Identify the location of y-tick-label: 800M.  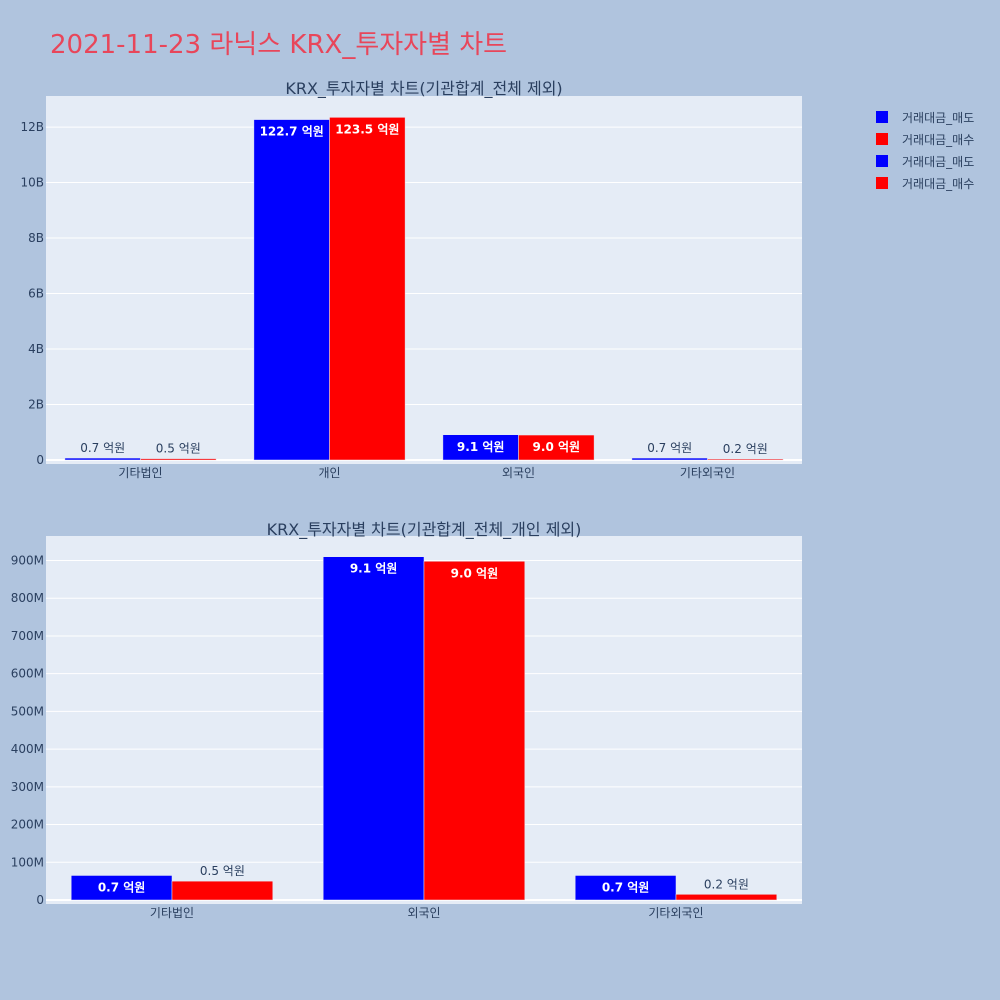
(27, 598).